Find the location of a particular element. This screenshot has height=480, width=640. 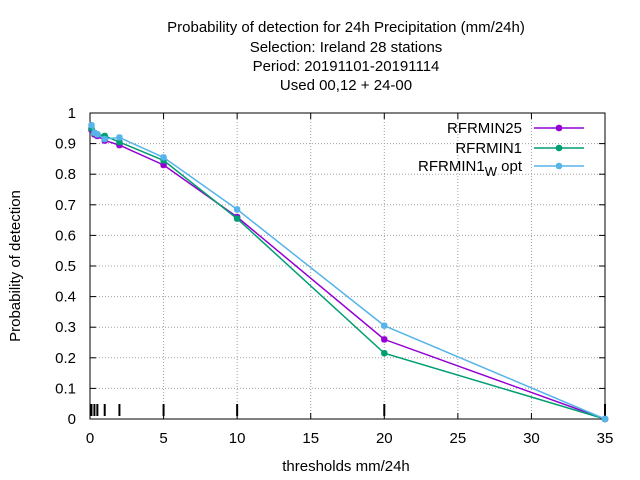

y-tick-label: 1 is located at coordinates (72, 113).